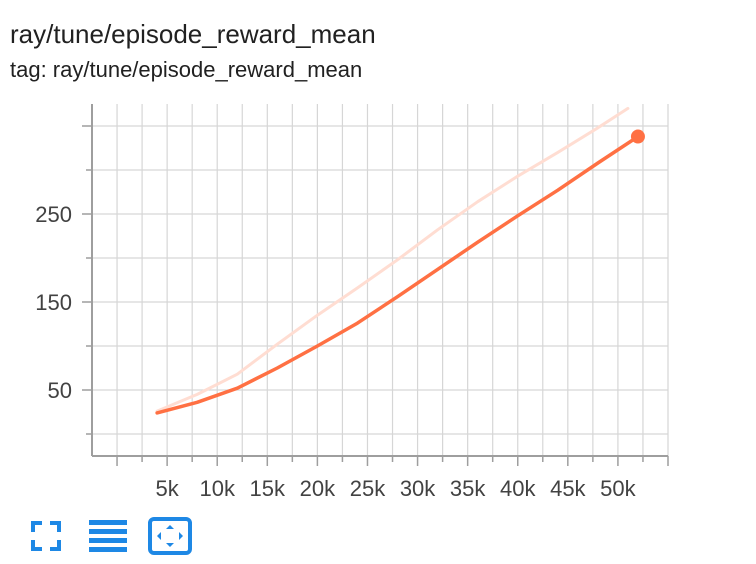 The width and height of the screenshot is (756, 564). I want to click on fullscreen-toggle-button, so click(46, 536).